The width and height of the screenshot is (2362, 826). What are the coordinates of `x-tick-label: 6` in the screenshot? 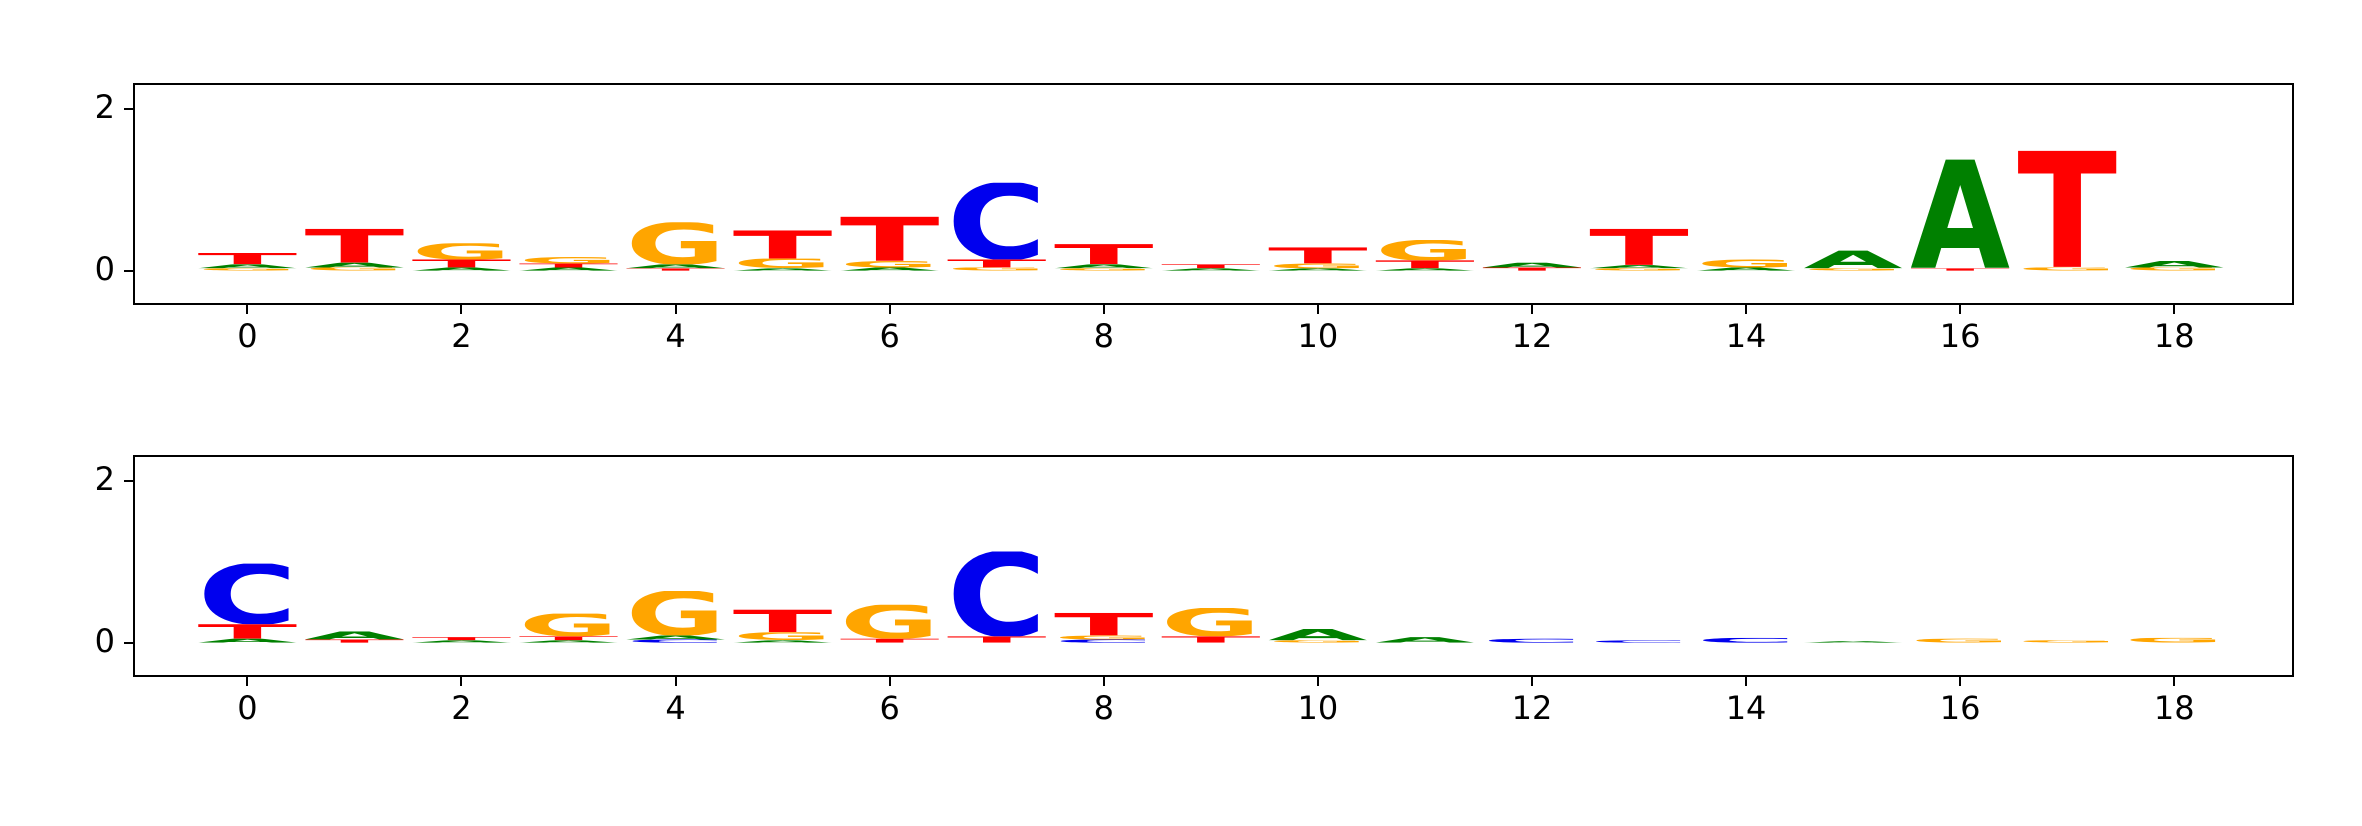 It's located at (889, 708).